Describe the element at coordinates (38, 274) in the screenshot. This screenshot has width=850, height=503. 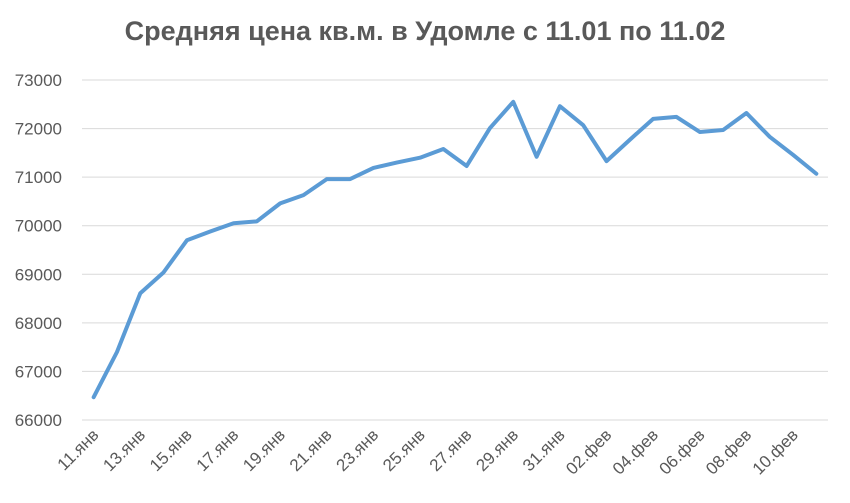
I see `y-tick-label: 69000` at that location.